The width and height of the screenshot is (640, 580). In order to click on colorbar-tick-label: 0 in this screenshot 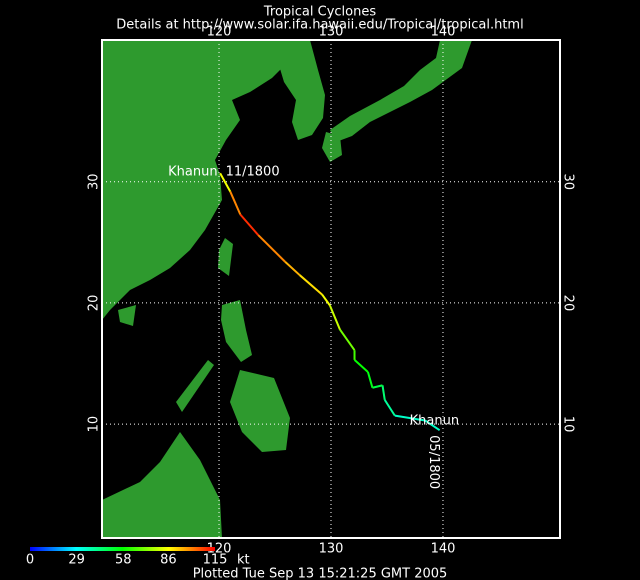, I will do `click(30, 560)`.